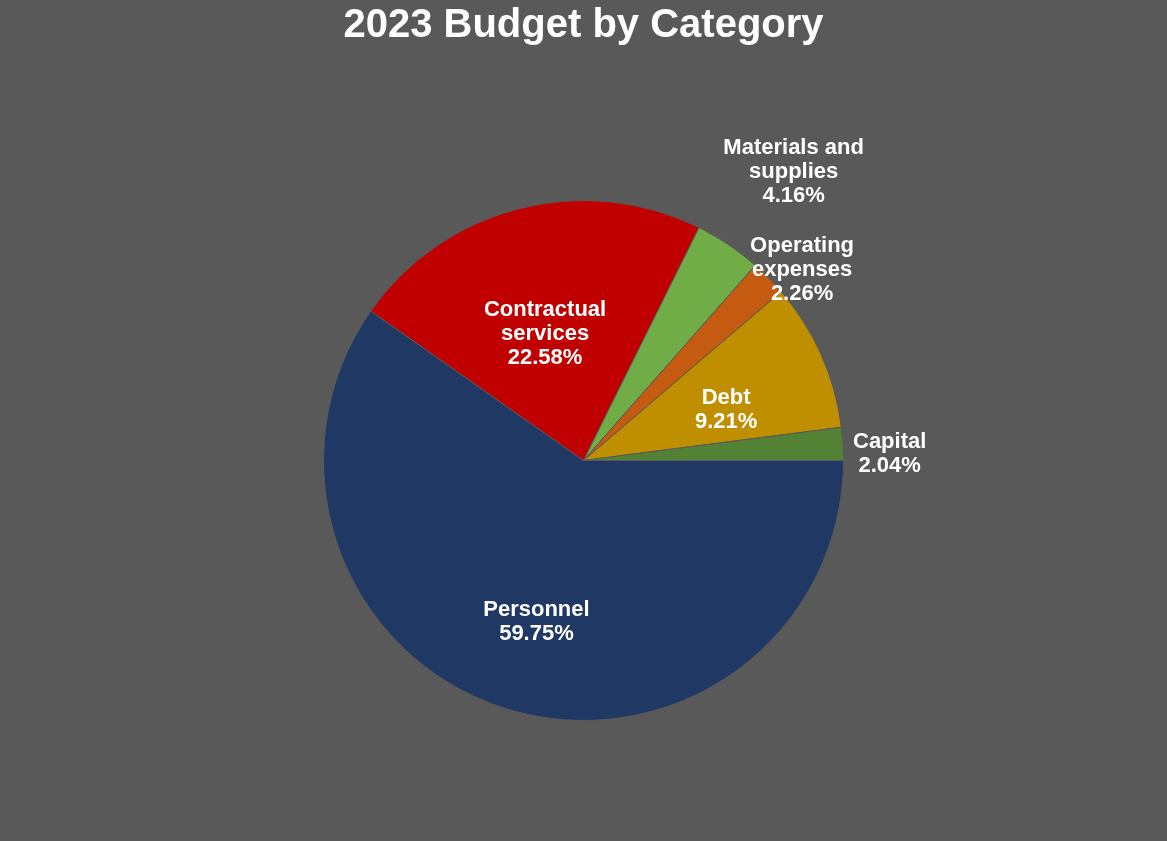 This screenshot has height=841, width=1167. What do you see at coordinates (536, 609) in the screenshot?
I see `slice-label: Personnel` at bounding box center [536, 609].